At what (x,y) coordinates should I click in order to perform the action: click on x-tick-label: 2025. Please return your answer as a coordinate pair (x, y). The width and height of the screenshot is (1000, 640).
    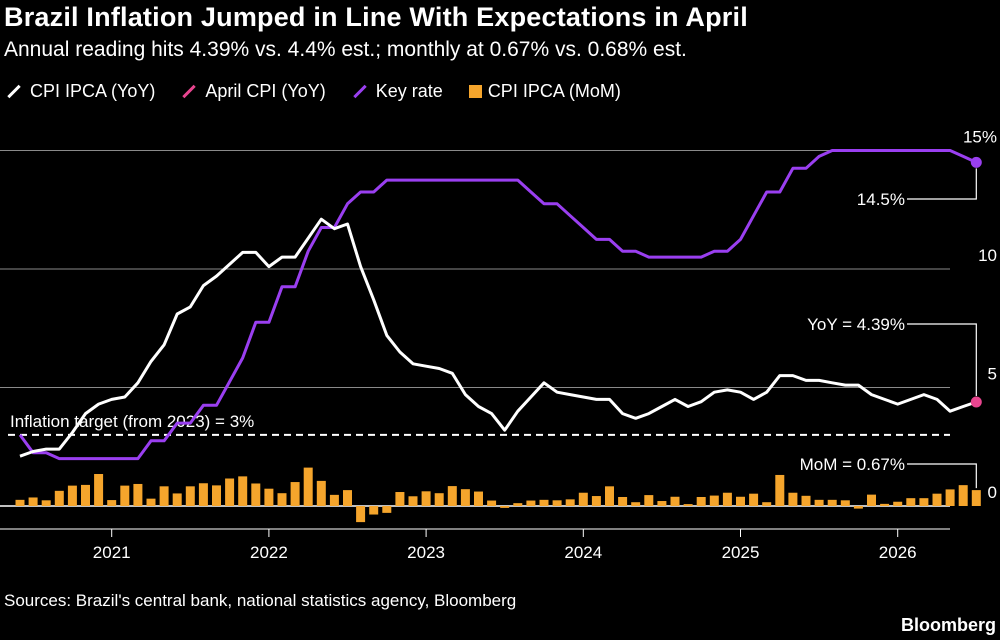
    Looking at the image, I should click on (741, 552).